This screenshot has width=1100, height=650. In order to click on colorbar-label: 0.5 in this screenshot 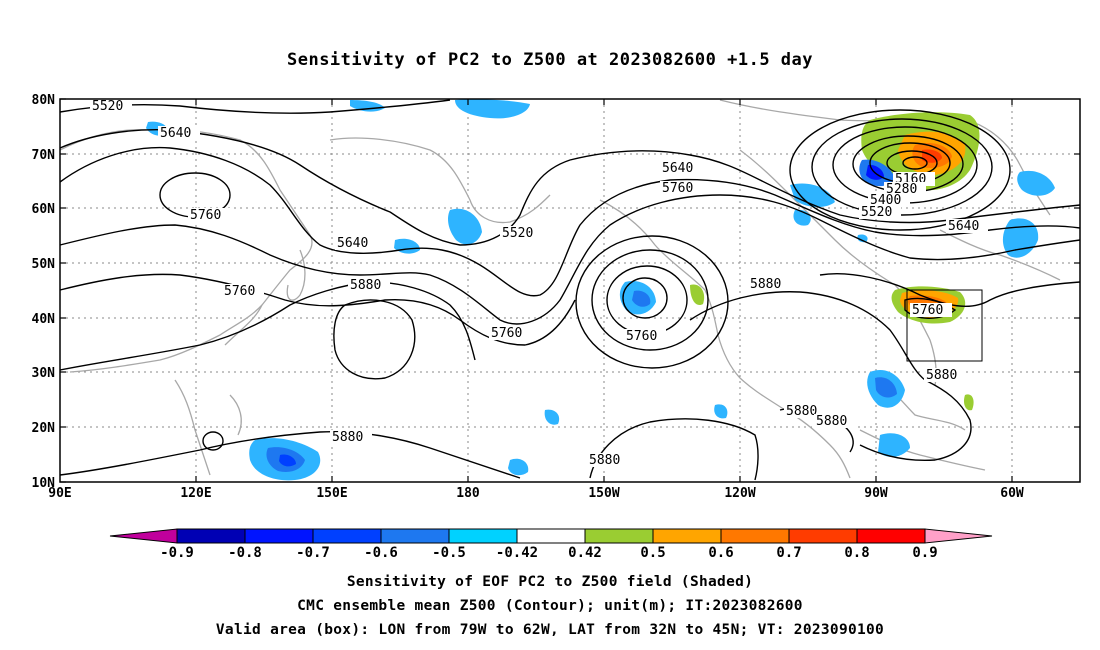, I will do `click(652, 553)`.